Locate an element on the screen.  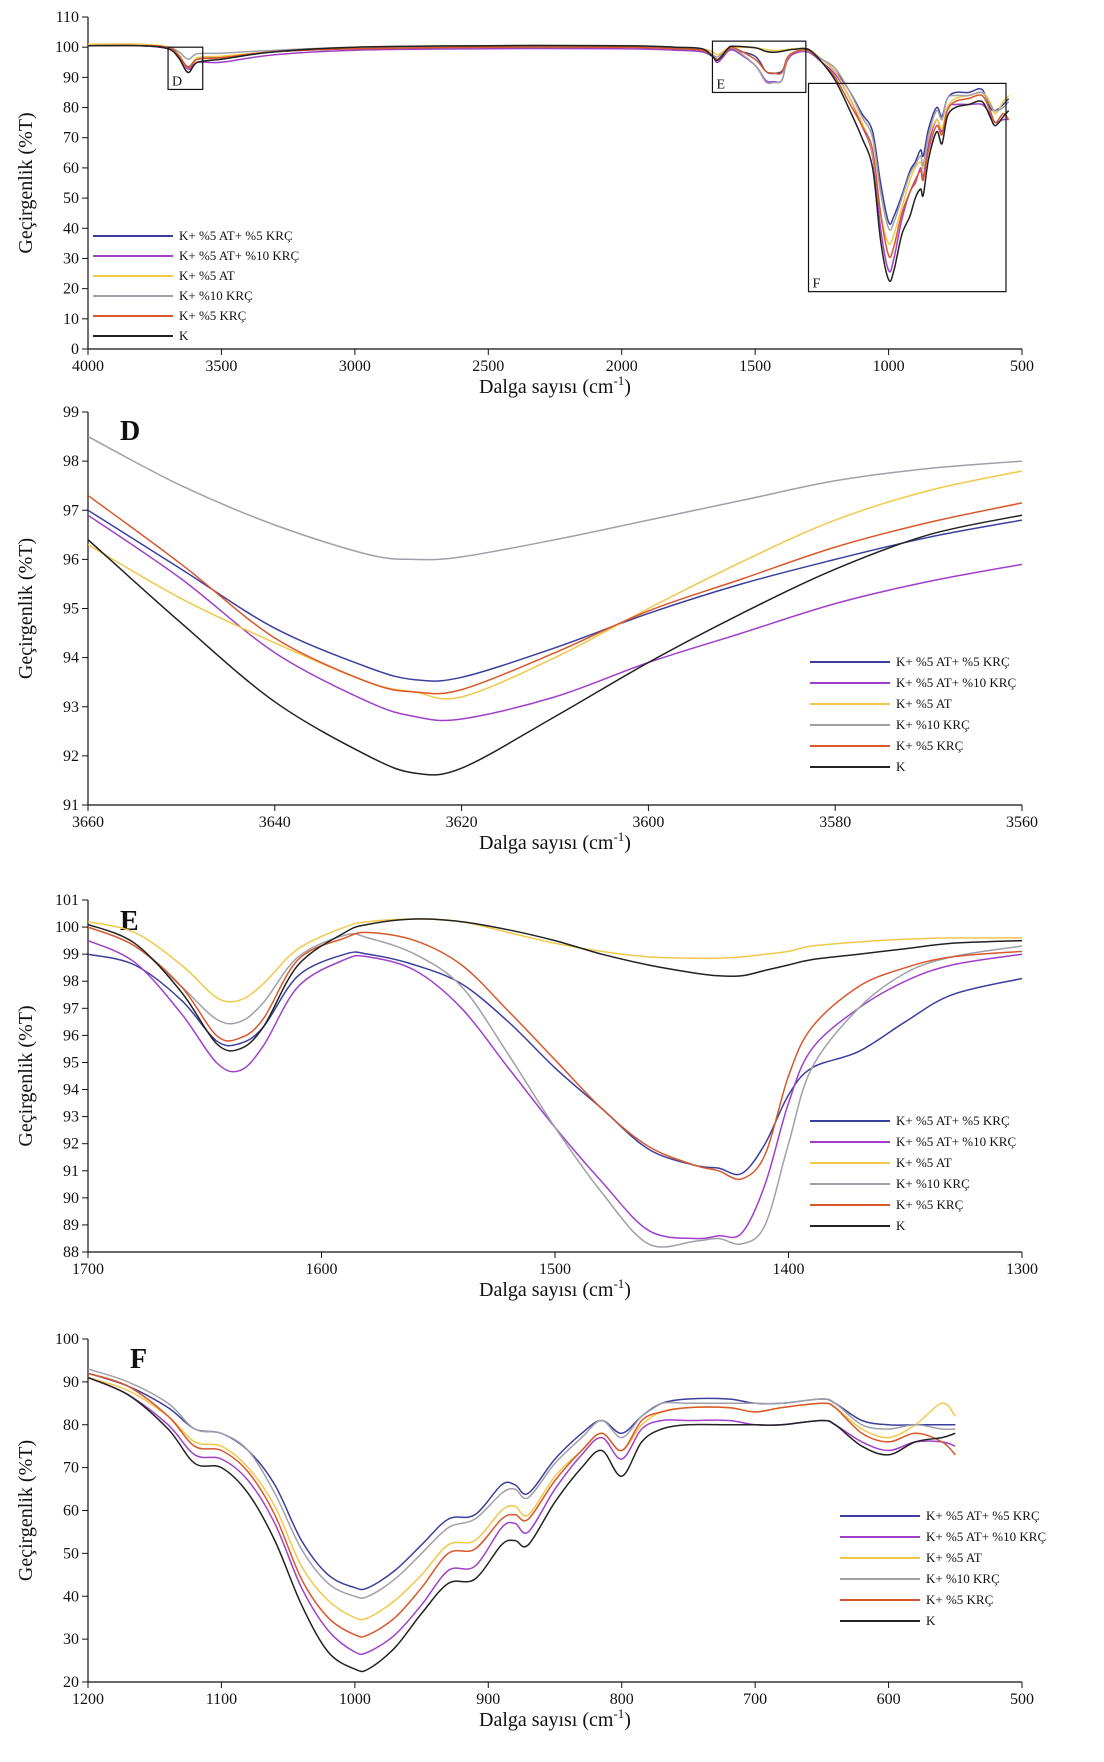
x-tick-label: 900 is located at coordinates (488, 1699).